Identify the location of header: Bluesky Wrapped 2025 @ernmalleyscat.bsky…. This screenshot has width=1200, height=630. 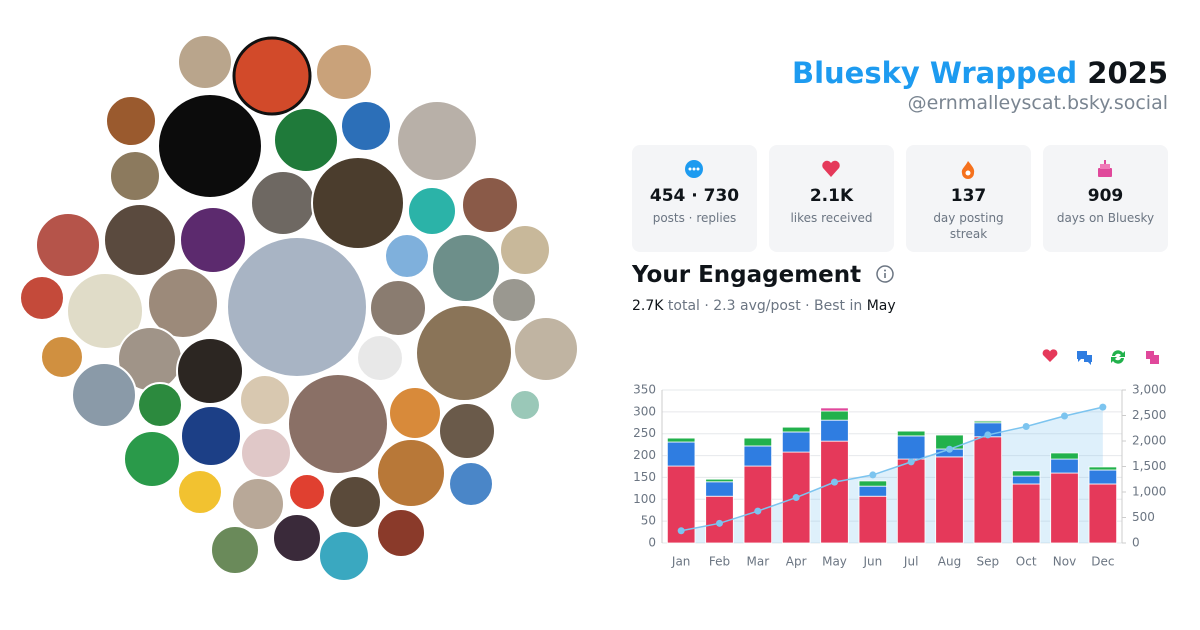
(980, 85).